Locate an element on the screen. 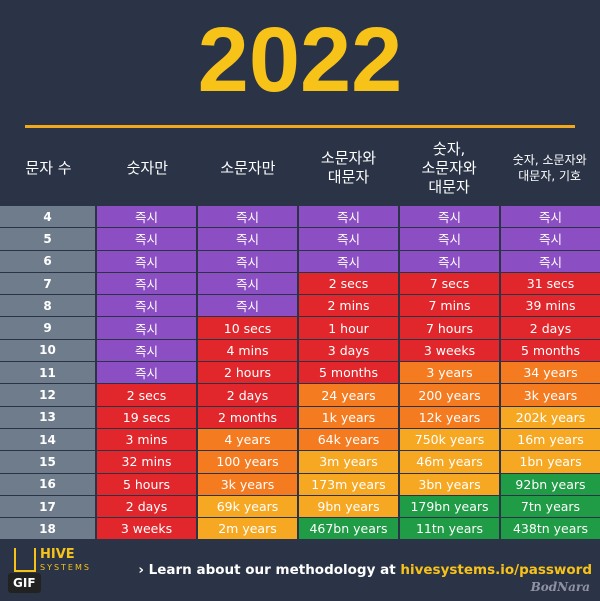  divider is located at coordinates (300, 126).